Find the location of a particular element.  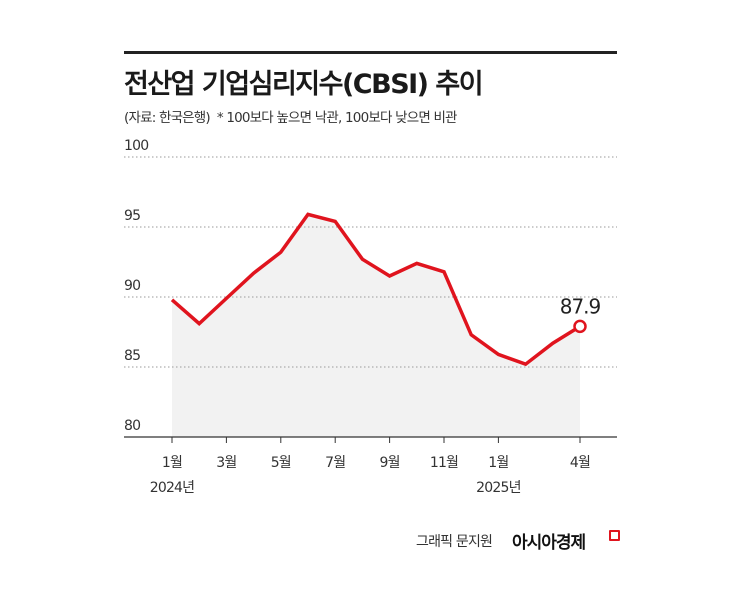

x-tick-label: 4월 is located at coordinates (580, 463).